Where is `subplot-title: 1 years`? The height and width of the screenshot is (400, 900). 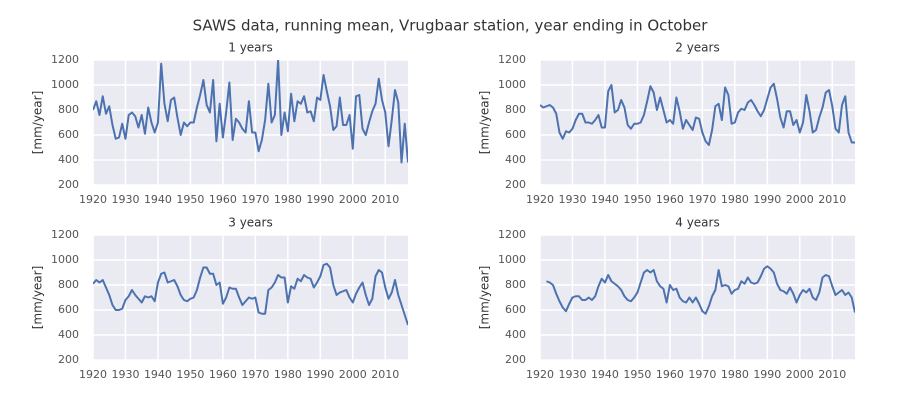 subplot-title: 1 years is located at coordinates (250, 48).